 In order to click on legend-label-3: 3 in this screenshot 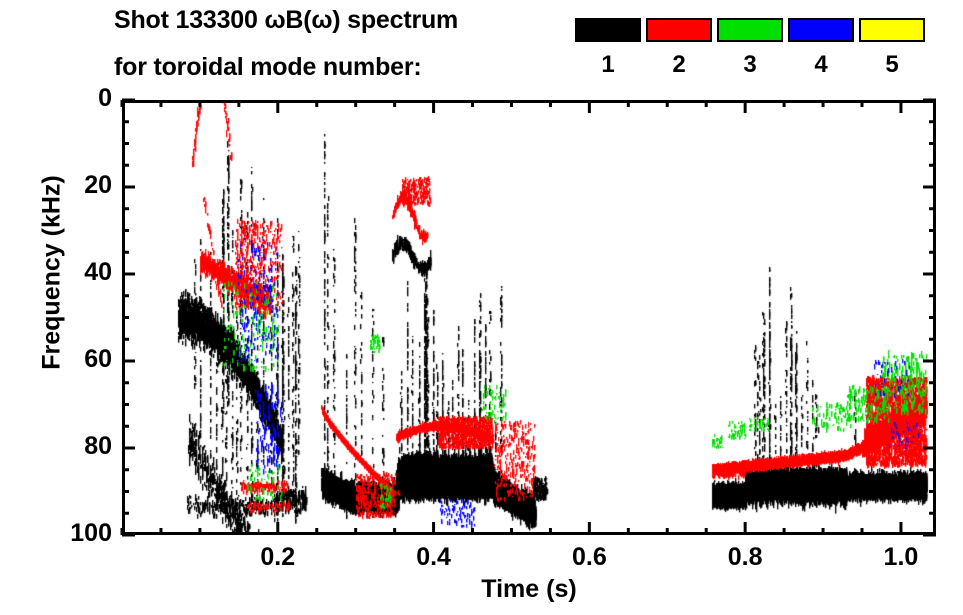, I will do `click(750, 64)`.